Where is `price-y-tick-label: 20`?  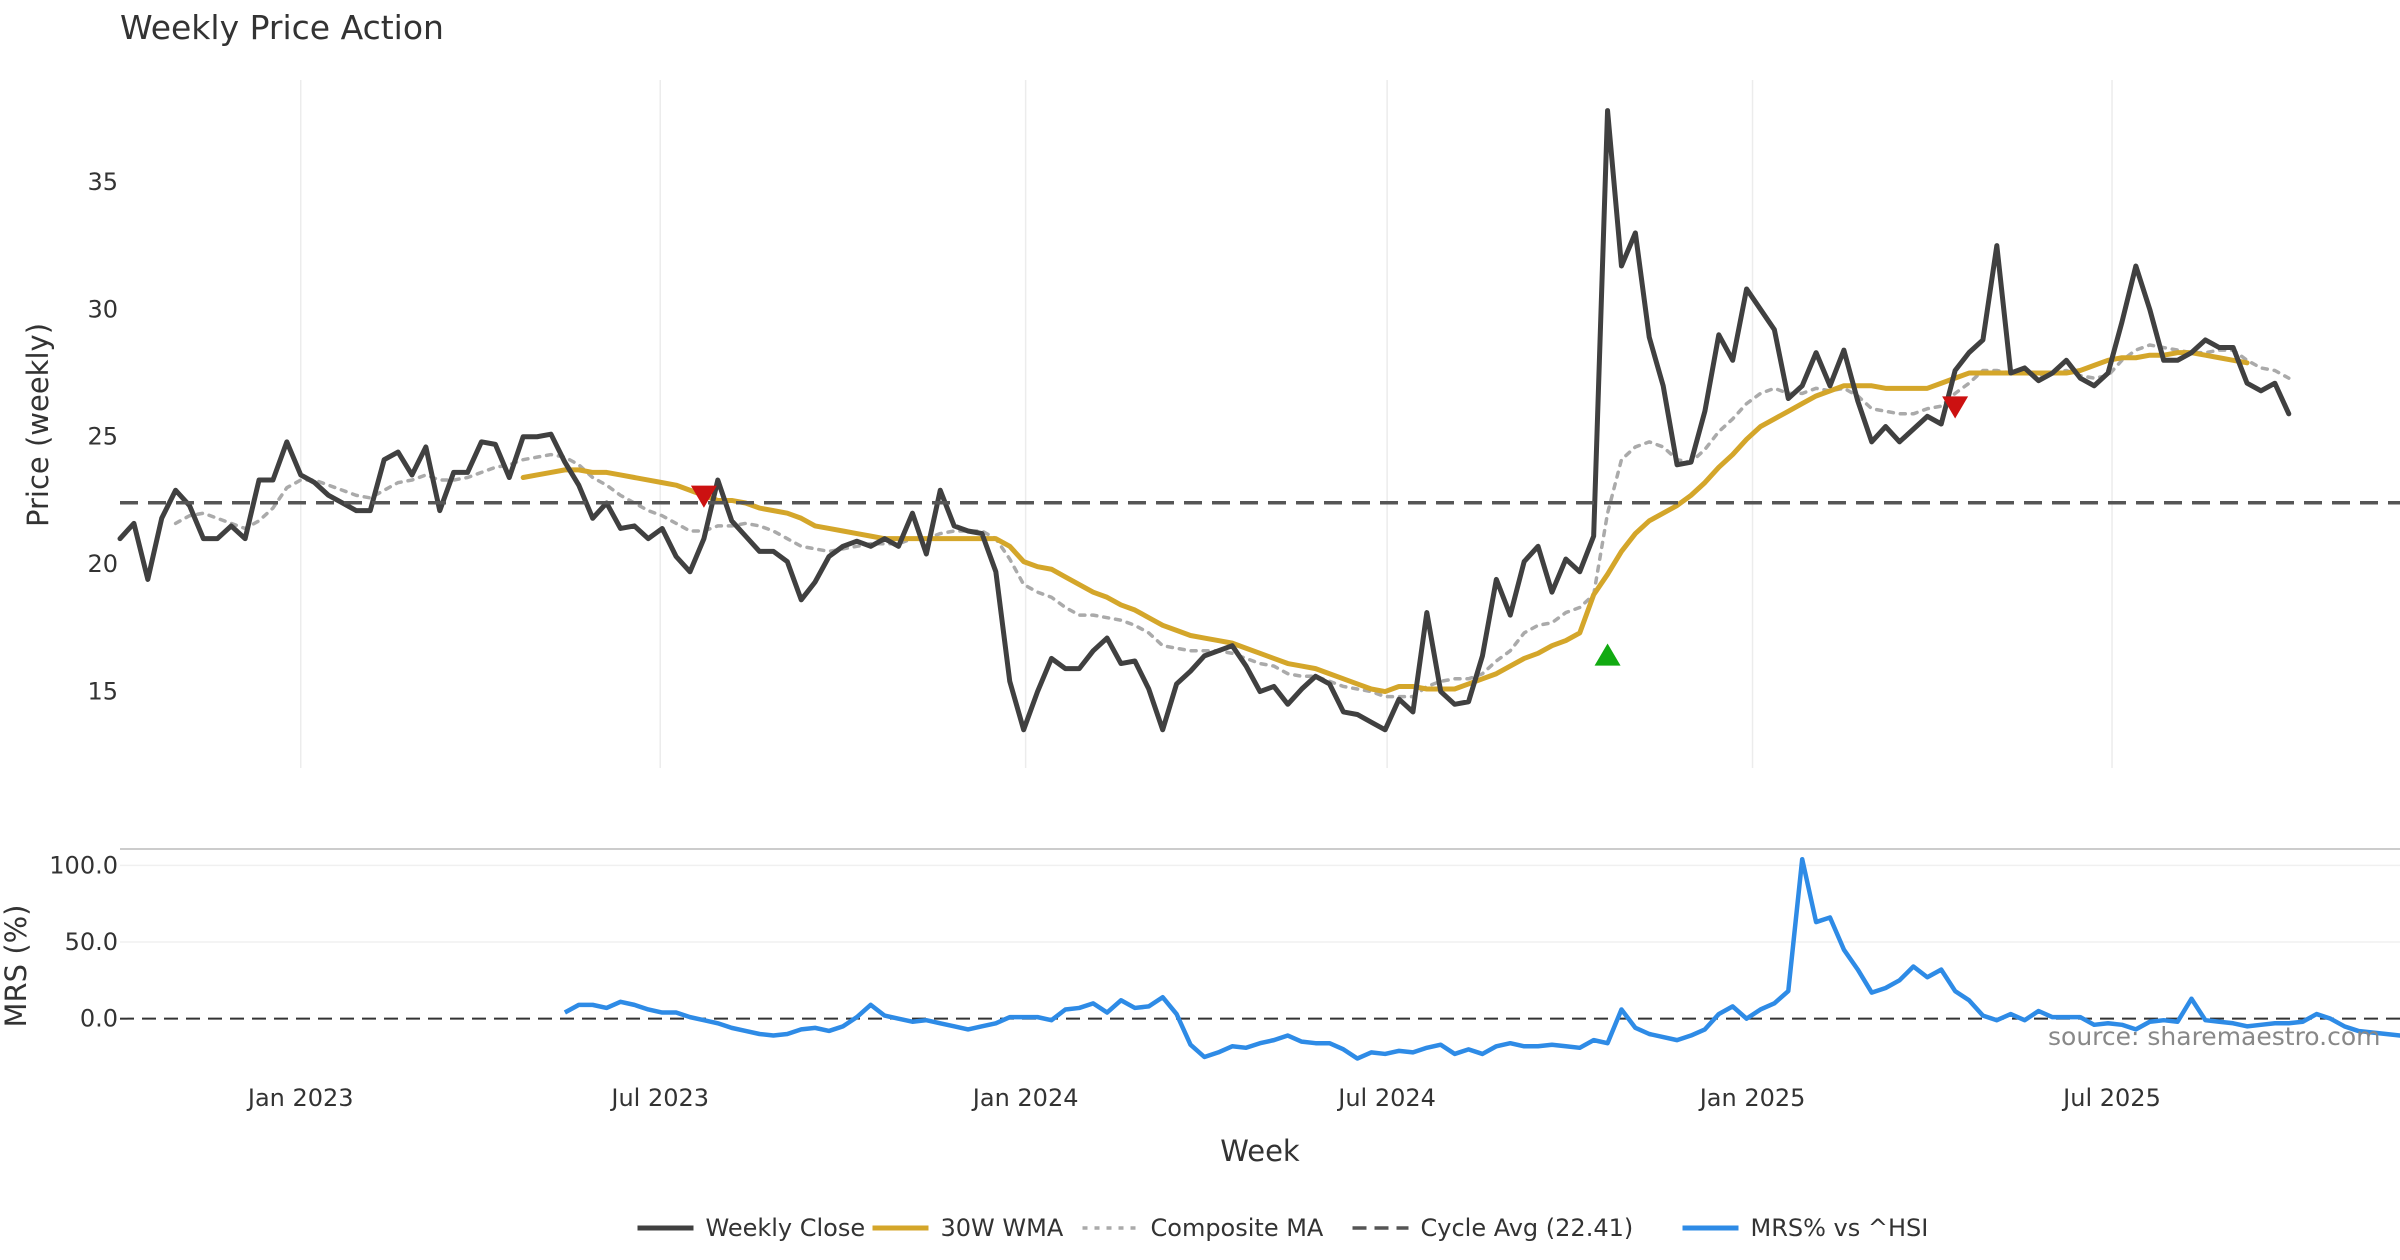 price-y-tick-label: 20 is located at coordinates (102, 564).